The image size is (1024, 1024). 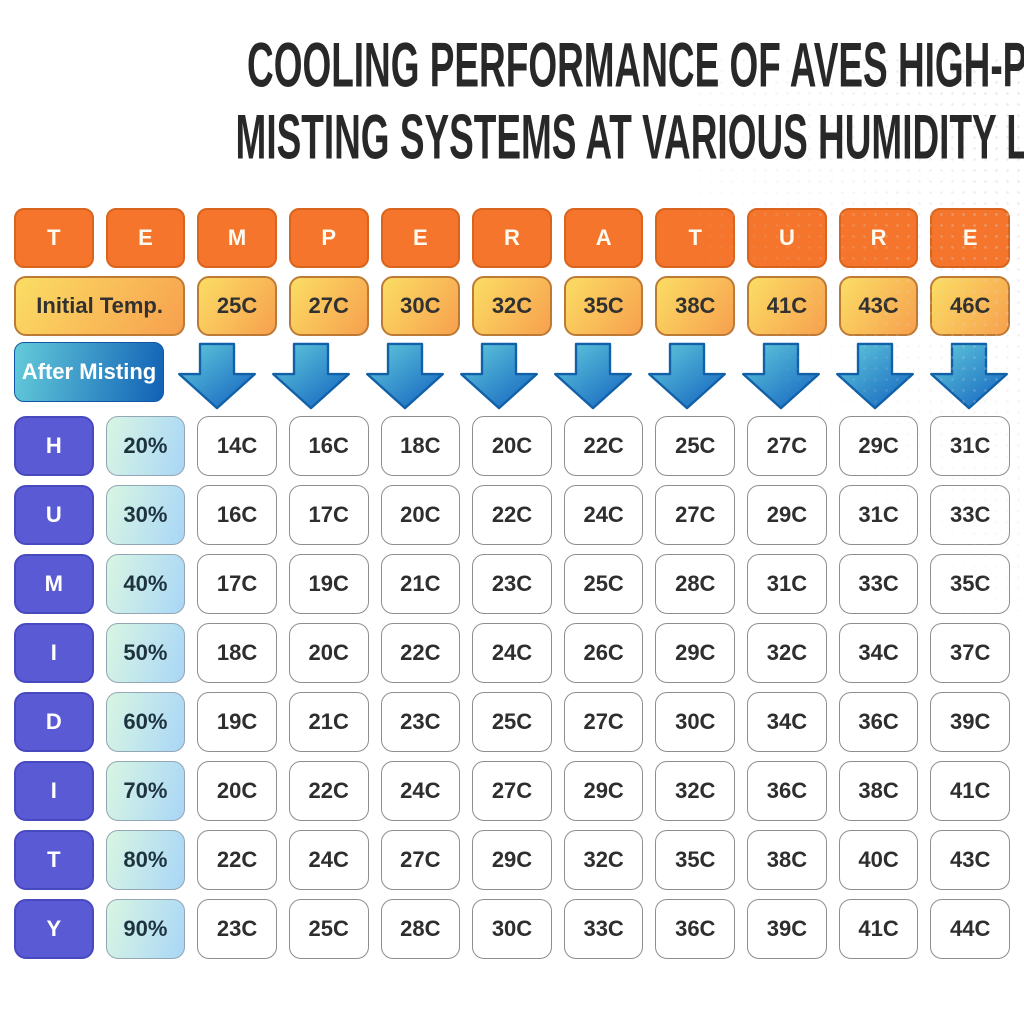 What do you see at coordinates (237, 446) in the screenshot?
I see `result-cell-r0-c0: 14C` at bounding box center [237, 446].